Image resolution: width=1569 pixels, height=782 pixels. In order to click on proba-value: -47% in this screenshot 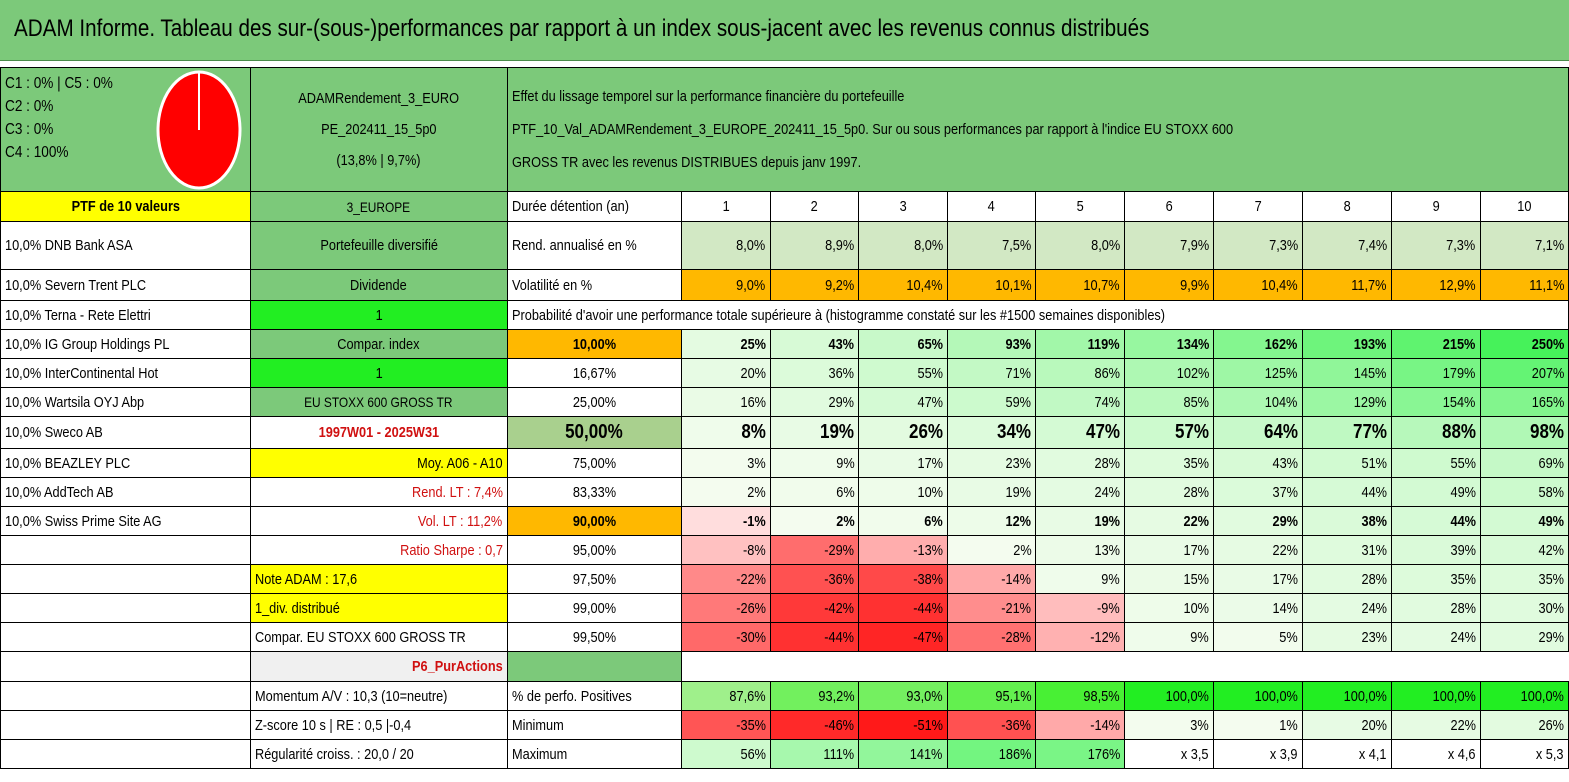, I will do `click(903, 637)`.